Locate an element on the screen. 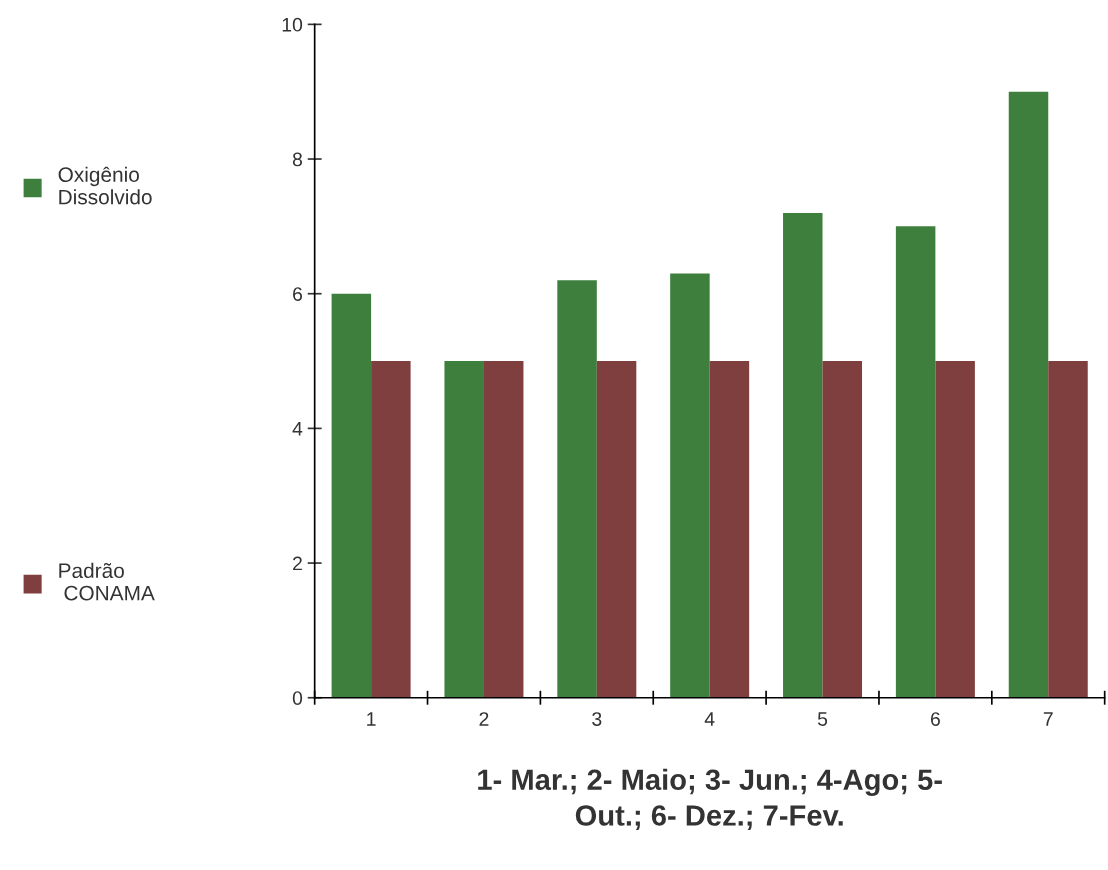 This screenshot has height=870, width=1108. x-tick-label: 1 is located at coordinates (371, 719).